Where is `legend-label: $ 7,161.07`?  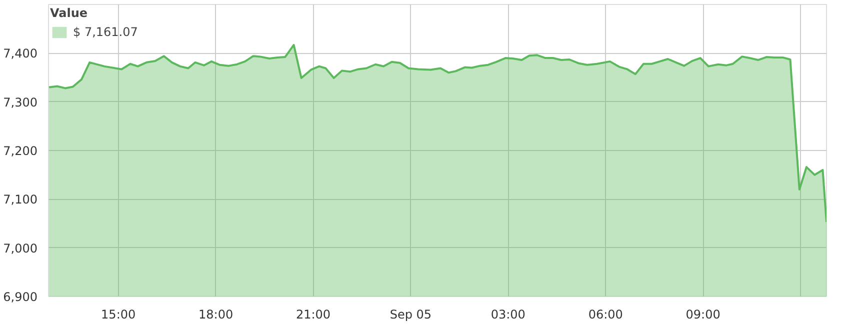 legend-label: $ 7,161.07 is located at coordinates (105, 32).